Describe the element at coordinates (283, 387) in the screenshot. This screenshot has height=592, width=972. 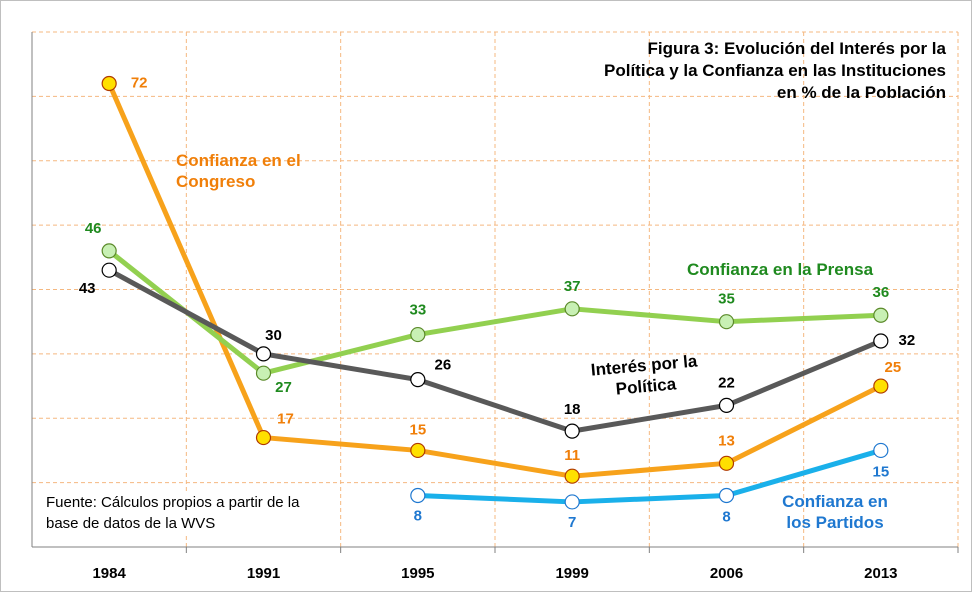
I see `data-label: 27` at that location.